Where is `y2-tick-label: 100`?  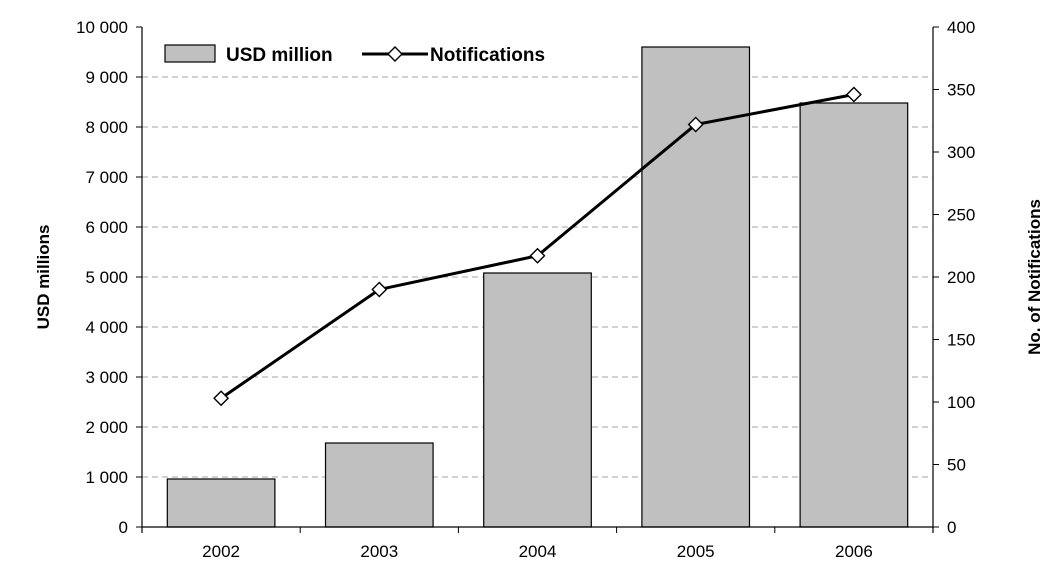 y2-tick-label: 100 is located at coordinates (961, 402).